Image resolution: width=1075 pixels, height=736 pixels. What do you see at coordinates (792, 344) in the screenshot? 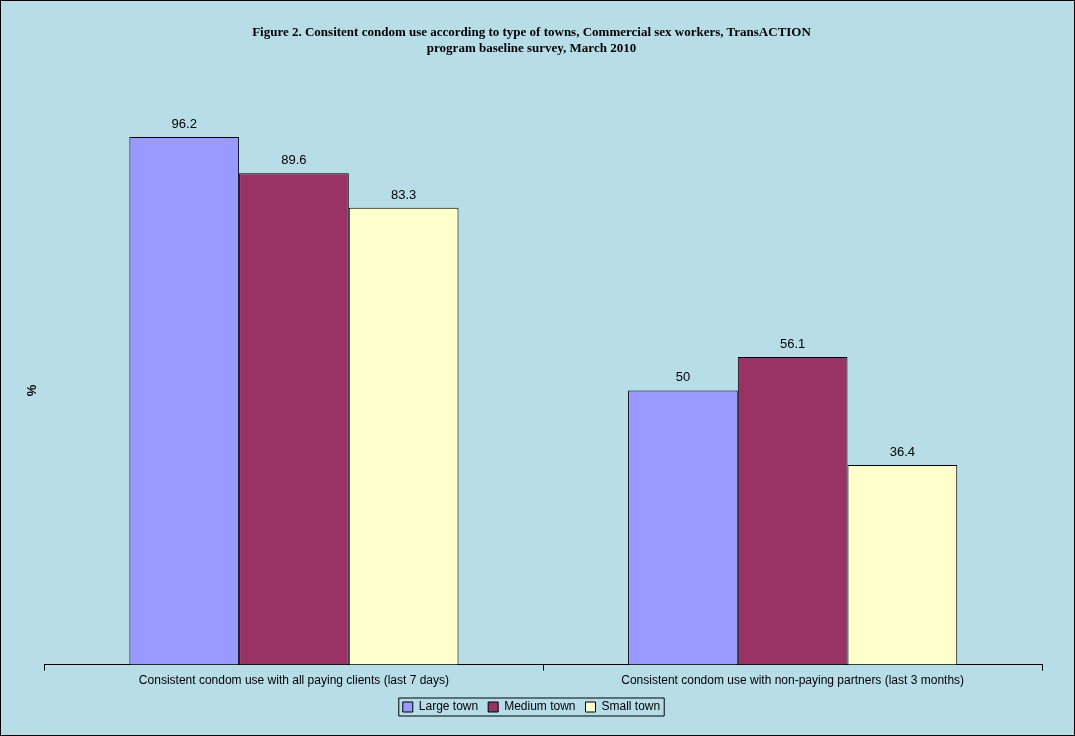
I see `data-label: 56.1` at bounding box center [792, 344].